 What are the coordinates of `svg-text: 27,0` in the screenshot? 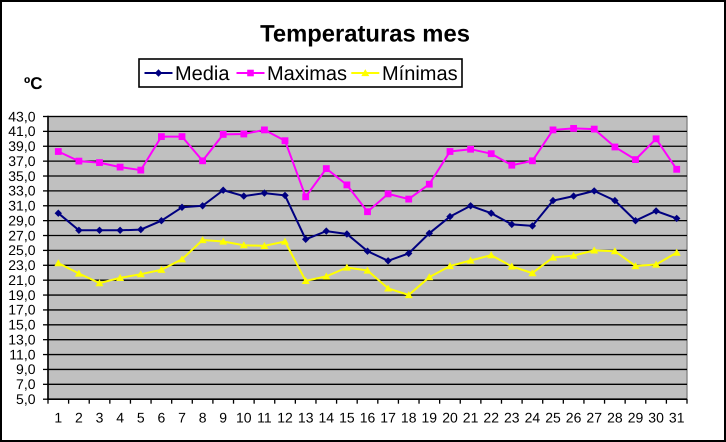 It's located at (21, 235).